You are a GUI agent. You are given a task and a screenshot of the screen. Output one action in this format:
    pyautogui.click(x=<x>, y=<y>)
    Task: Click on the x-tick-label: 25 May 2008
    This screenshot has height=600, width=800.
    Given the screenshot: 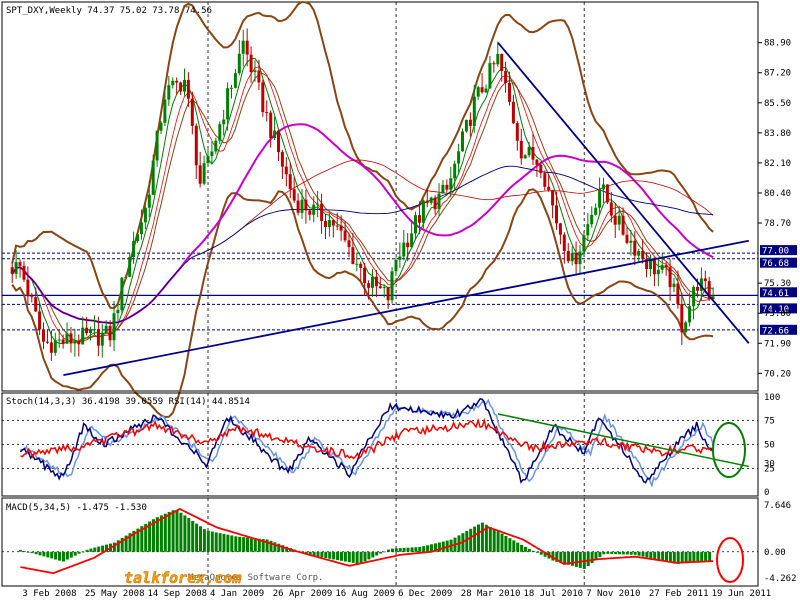 What is the action you would take?
    pyautogui.click(x=115, y=594)
    